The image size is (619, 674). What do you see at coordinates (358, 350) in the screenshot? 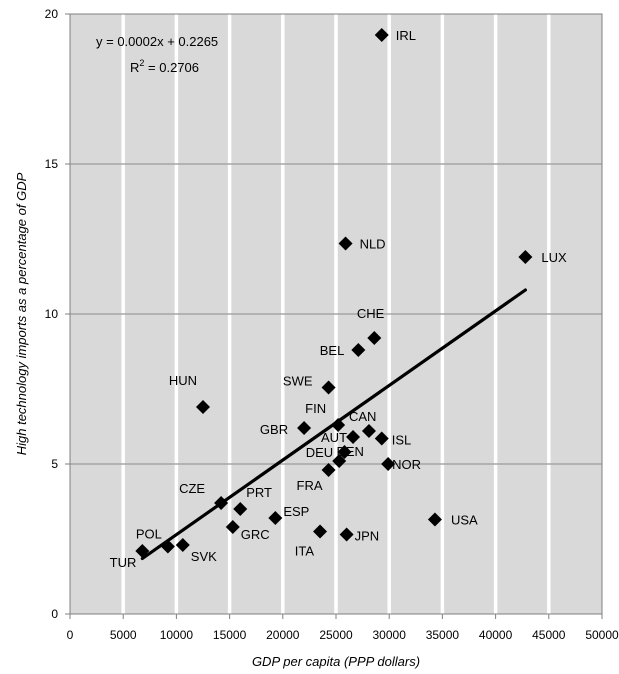
I see `point-bel` at bounding box center [358, 350].